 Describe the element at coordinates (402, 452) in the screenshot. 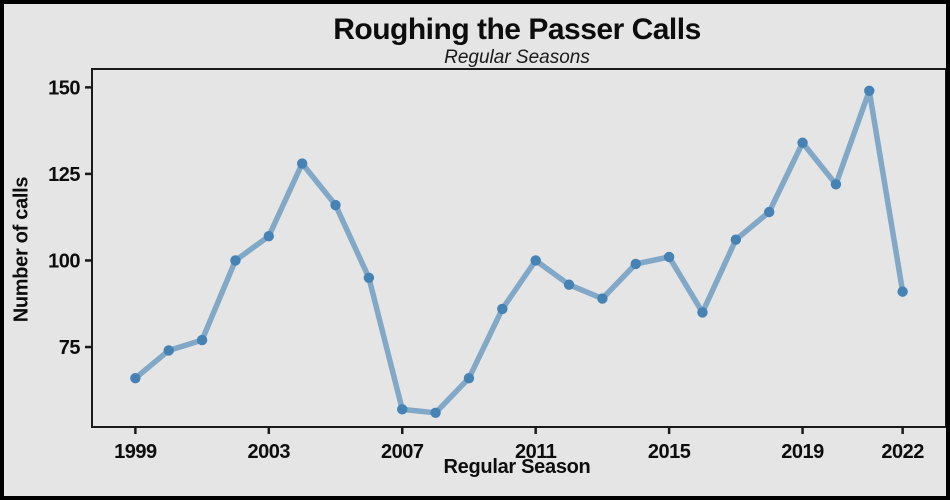

I see `x-tick-label: 2007` at that location.